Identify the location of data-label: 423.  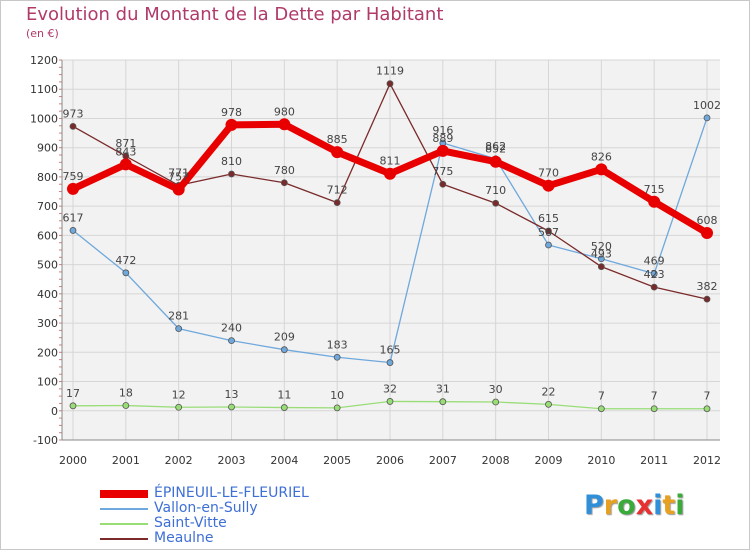
(654, 274).